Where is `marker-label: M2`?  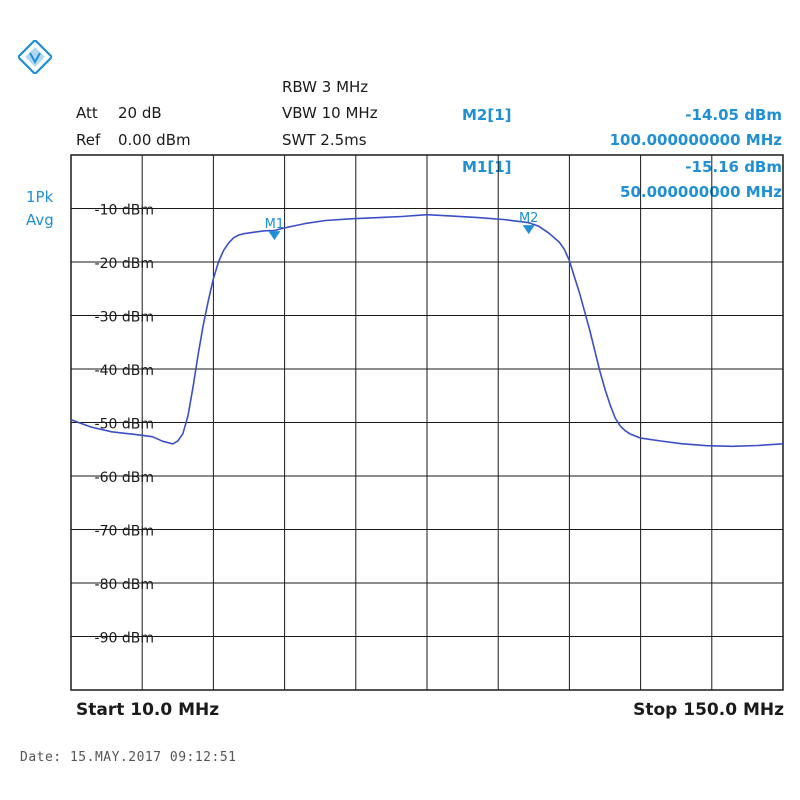 marker-label: M2 is located at coordinates (529, 218).